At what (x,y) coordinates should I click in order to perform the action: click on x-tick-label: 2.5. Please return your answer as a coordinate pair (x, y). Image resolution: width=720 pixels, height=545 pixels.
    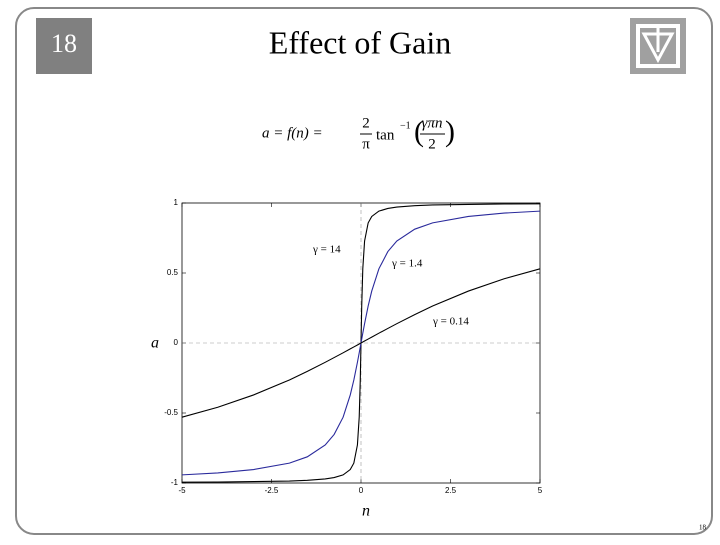
    Looking at the image, I should click on (451, 490).